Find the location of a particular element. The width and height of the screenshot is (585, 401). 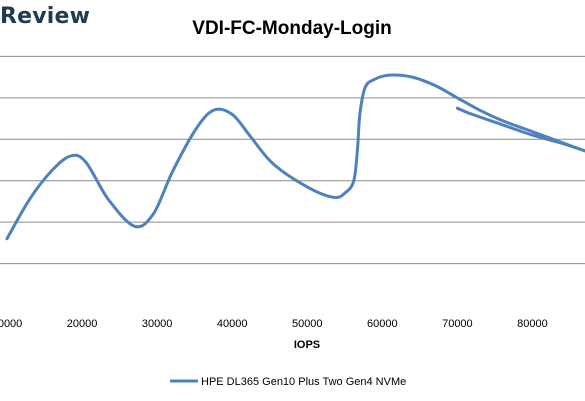

brand-wordmark: Review is located at coordinates (45, 16).